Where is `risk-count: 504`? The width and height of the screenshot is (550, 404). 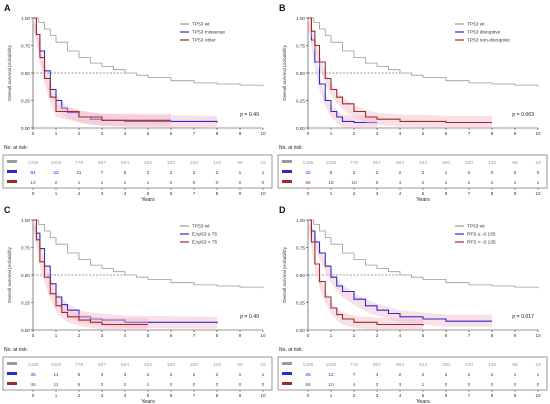
risk-count: 504 is located at coordinates (125, 365).